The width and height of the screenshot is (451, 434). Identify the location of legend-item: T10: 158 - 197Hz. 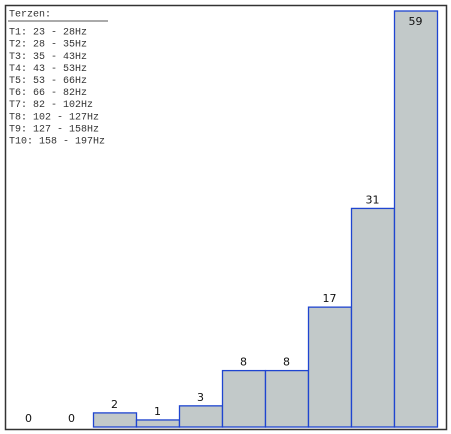
(57, 142).